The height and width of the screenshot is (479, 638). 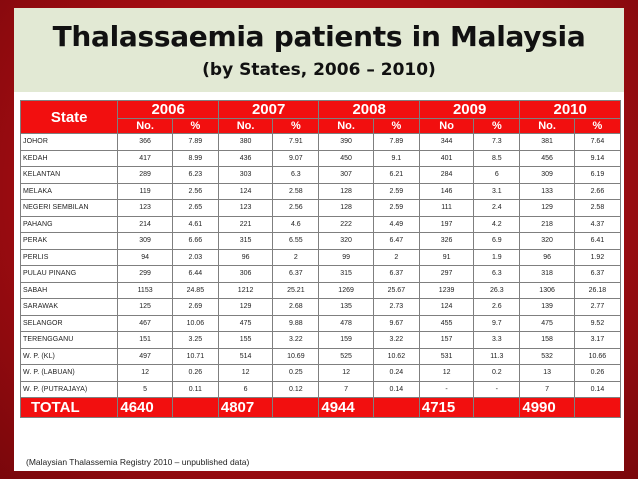 I want to click on percent-cell: 6.66, so click(x=195, y=241).